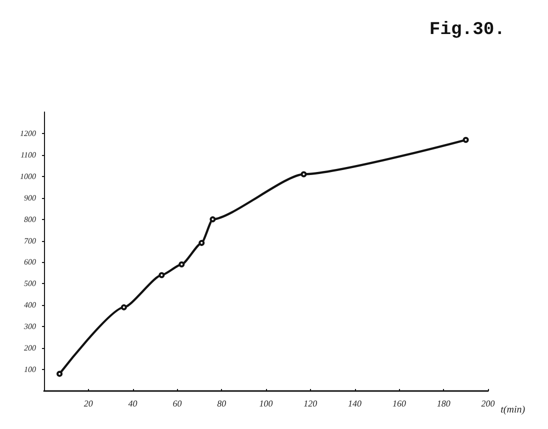 Image resolution: width=548 pixels, height=429 pixels. What do you see at coordinates (443, 403) in the screenshot?
I see `x-tick-label: 180` at bounding box center [443, 403].